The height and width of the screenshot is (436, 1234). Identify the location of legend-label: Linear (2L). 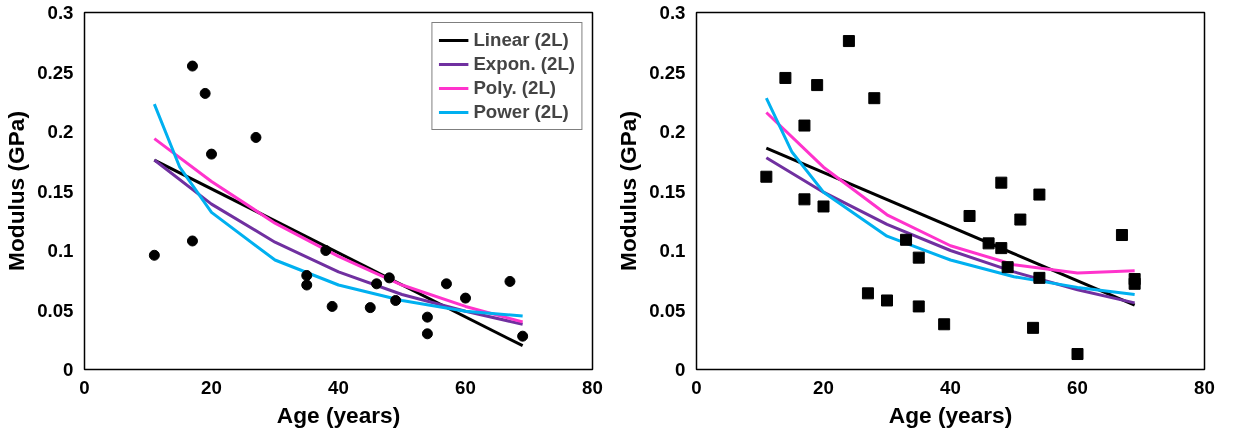
(521, 40).